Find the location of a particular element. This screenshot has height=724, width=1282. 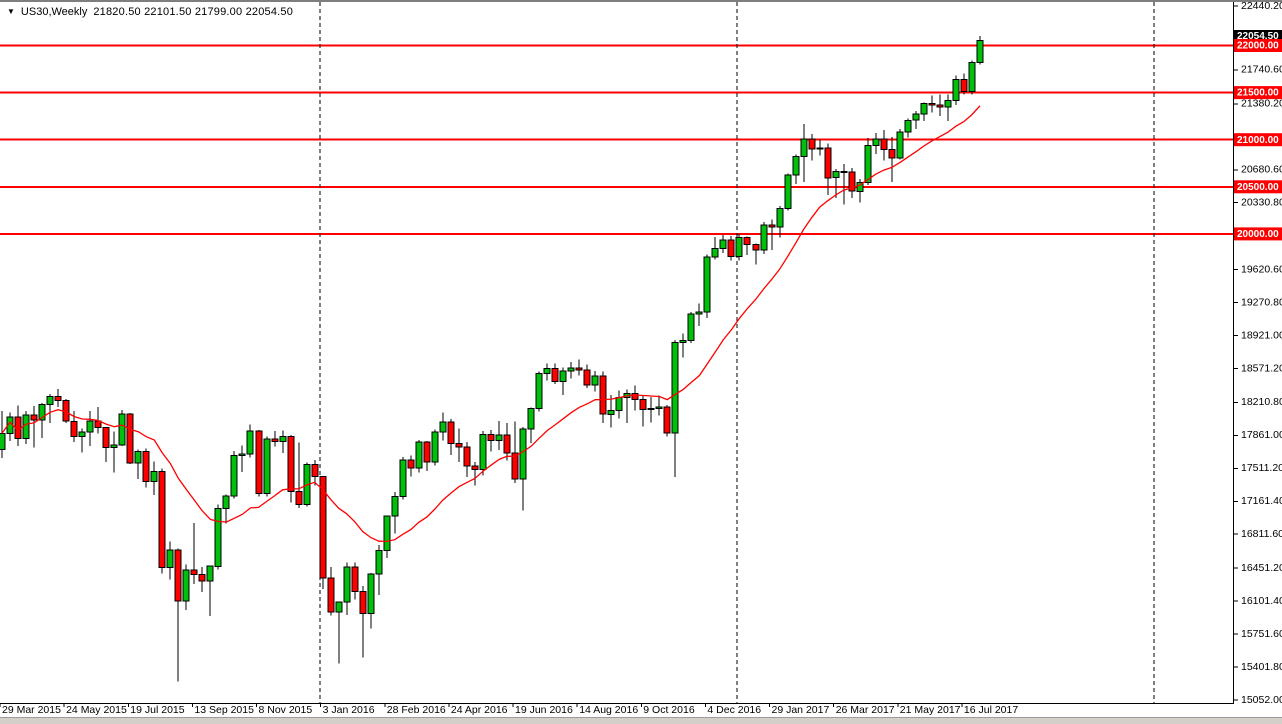

svg-text: 20000.00 is located at coordinates (1258, 234).